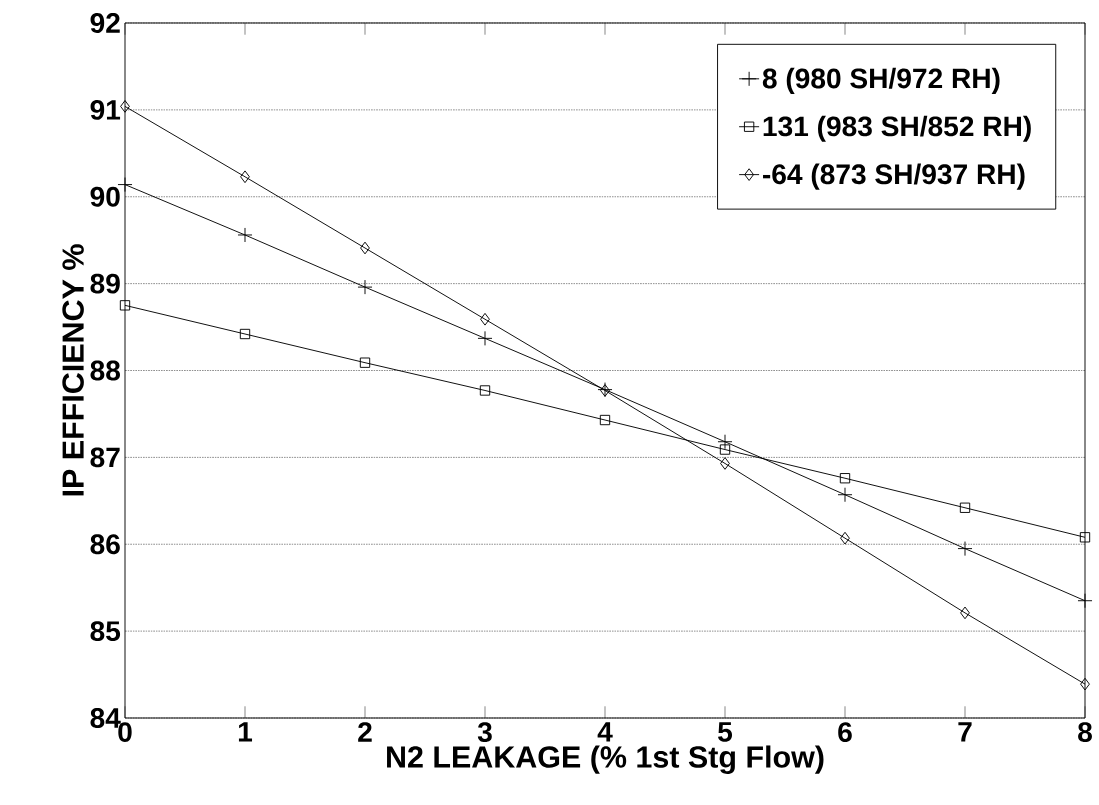 The width and height of the screenshot is (1099, 805). Describe the element at coordinates (897, 128) in the screenshot. I see `legend-label: 131 (983 SH/852 RH)` at that location.